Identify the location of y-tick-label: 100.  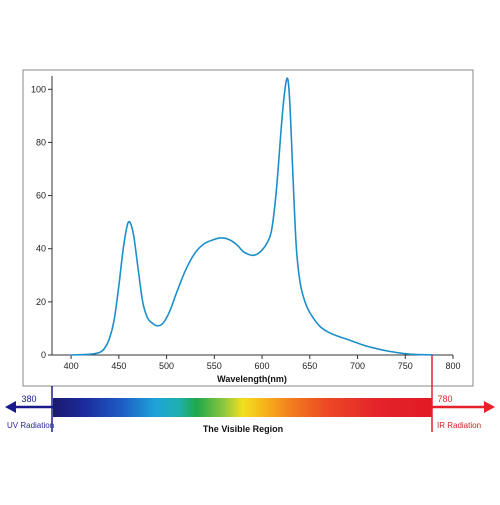
(38, 89).